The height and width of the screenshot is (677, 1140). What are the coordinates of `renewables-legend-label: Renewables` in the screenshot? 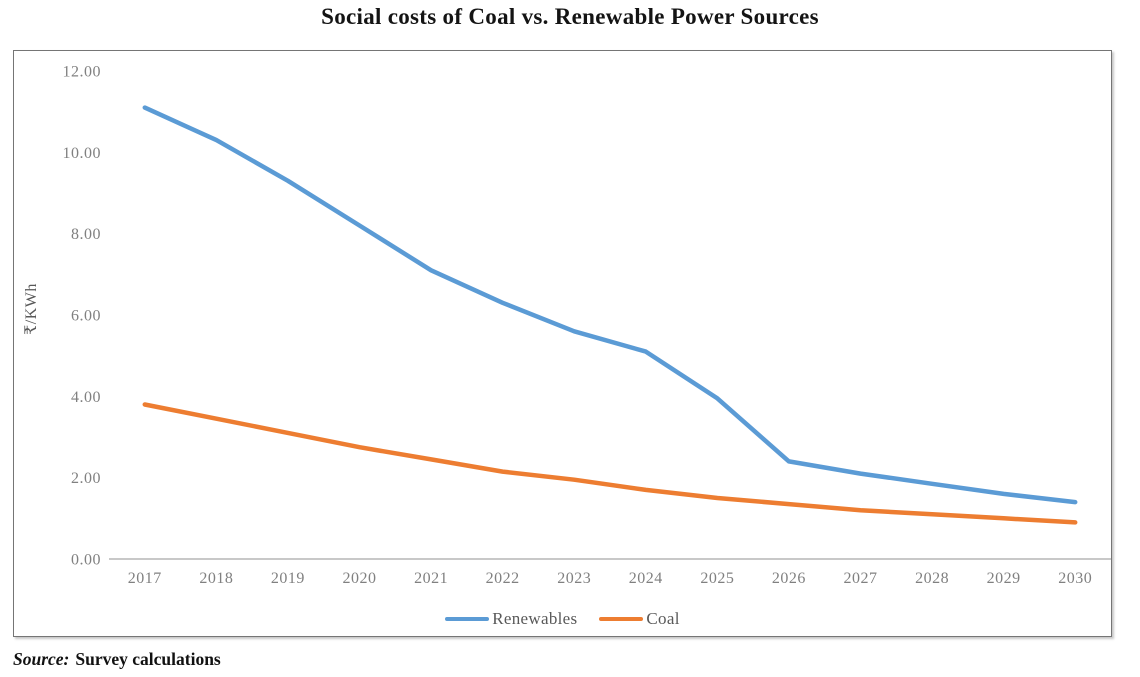 It's located at (535, 618).